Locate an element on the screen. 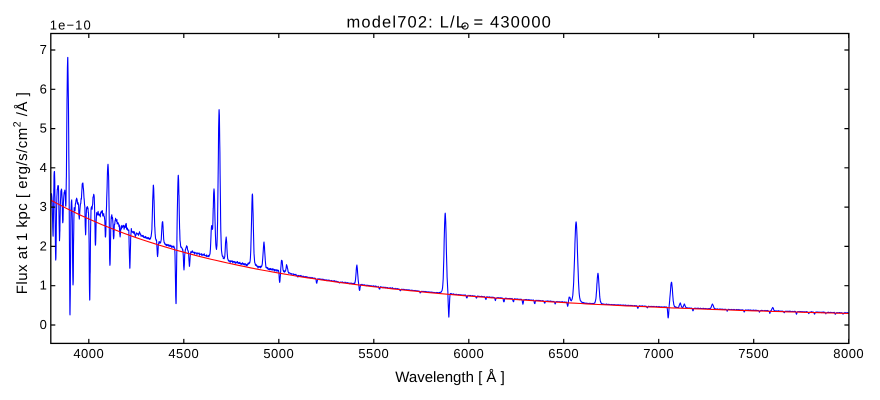  svg-text: 5500 is located at coordinates (373, 353).